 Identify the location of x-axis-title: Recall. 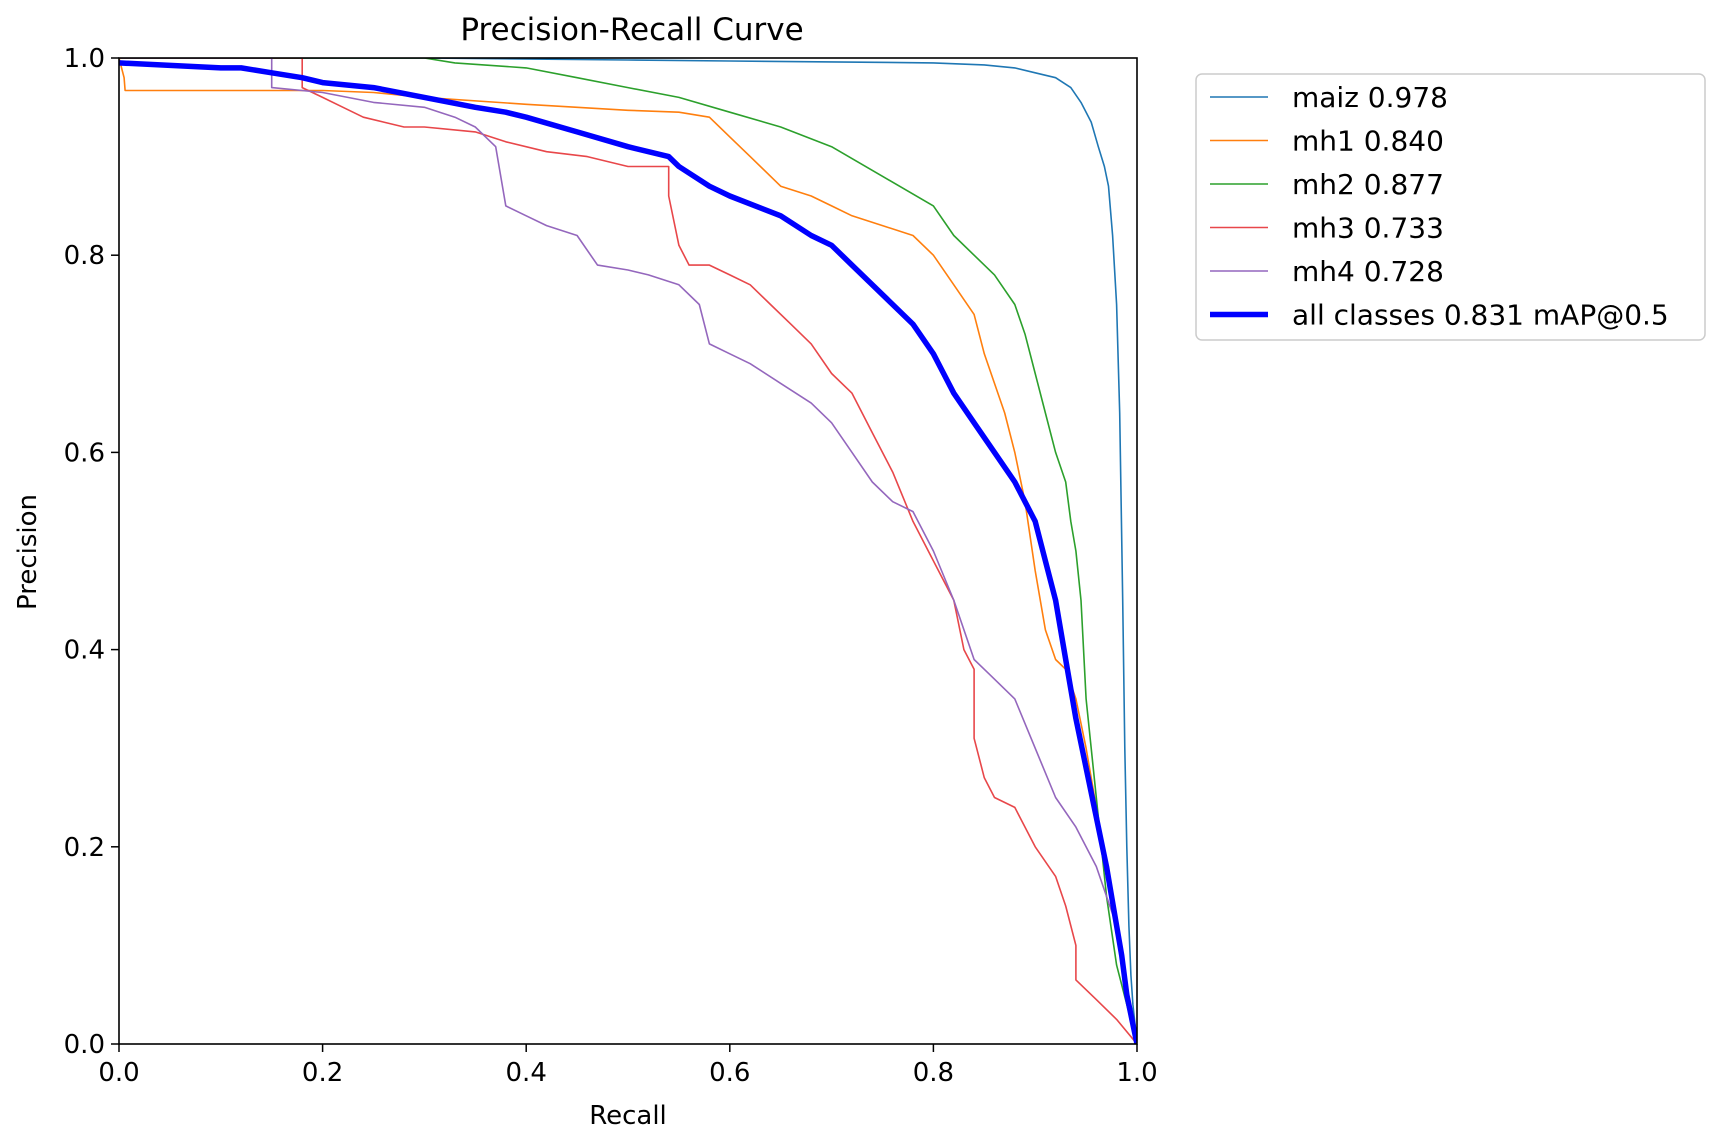
(628, 1116).